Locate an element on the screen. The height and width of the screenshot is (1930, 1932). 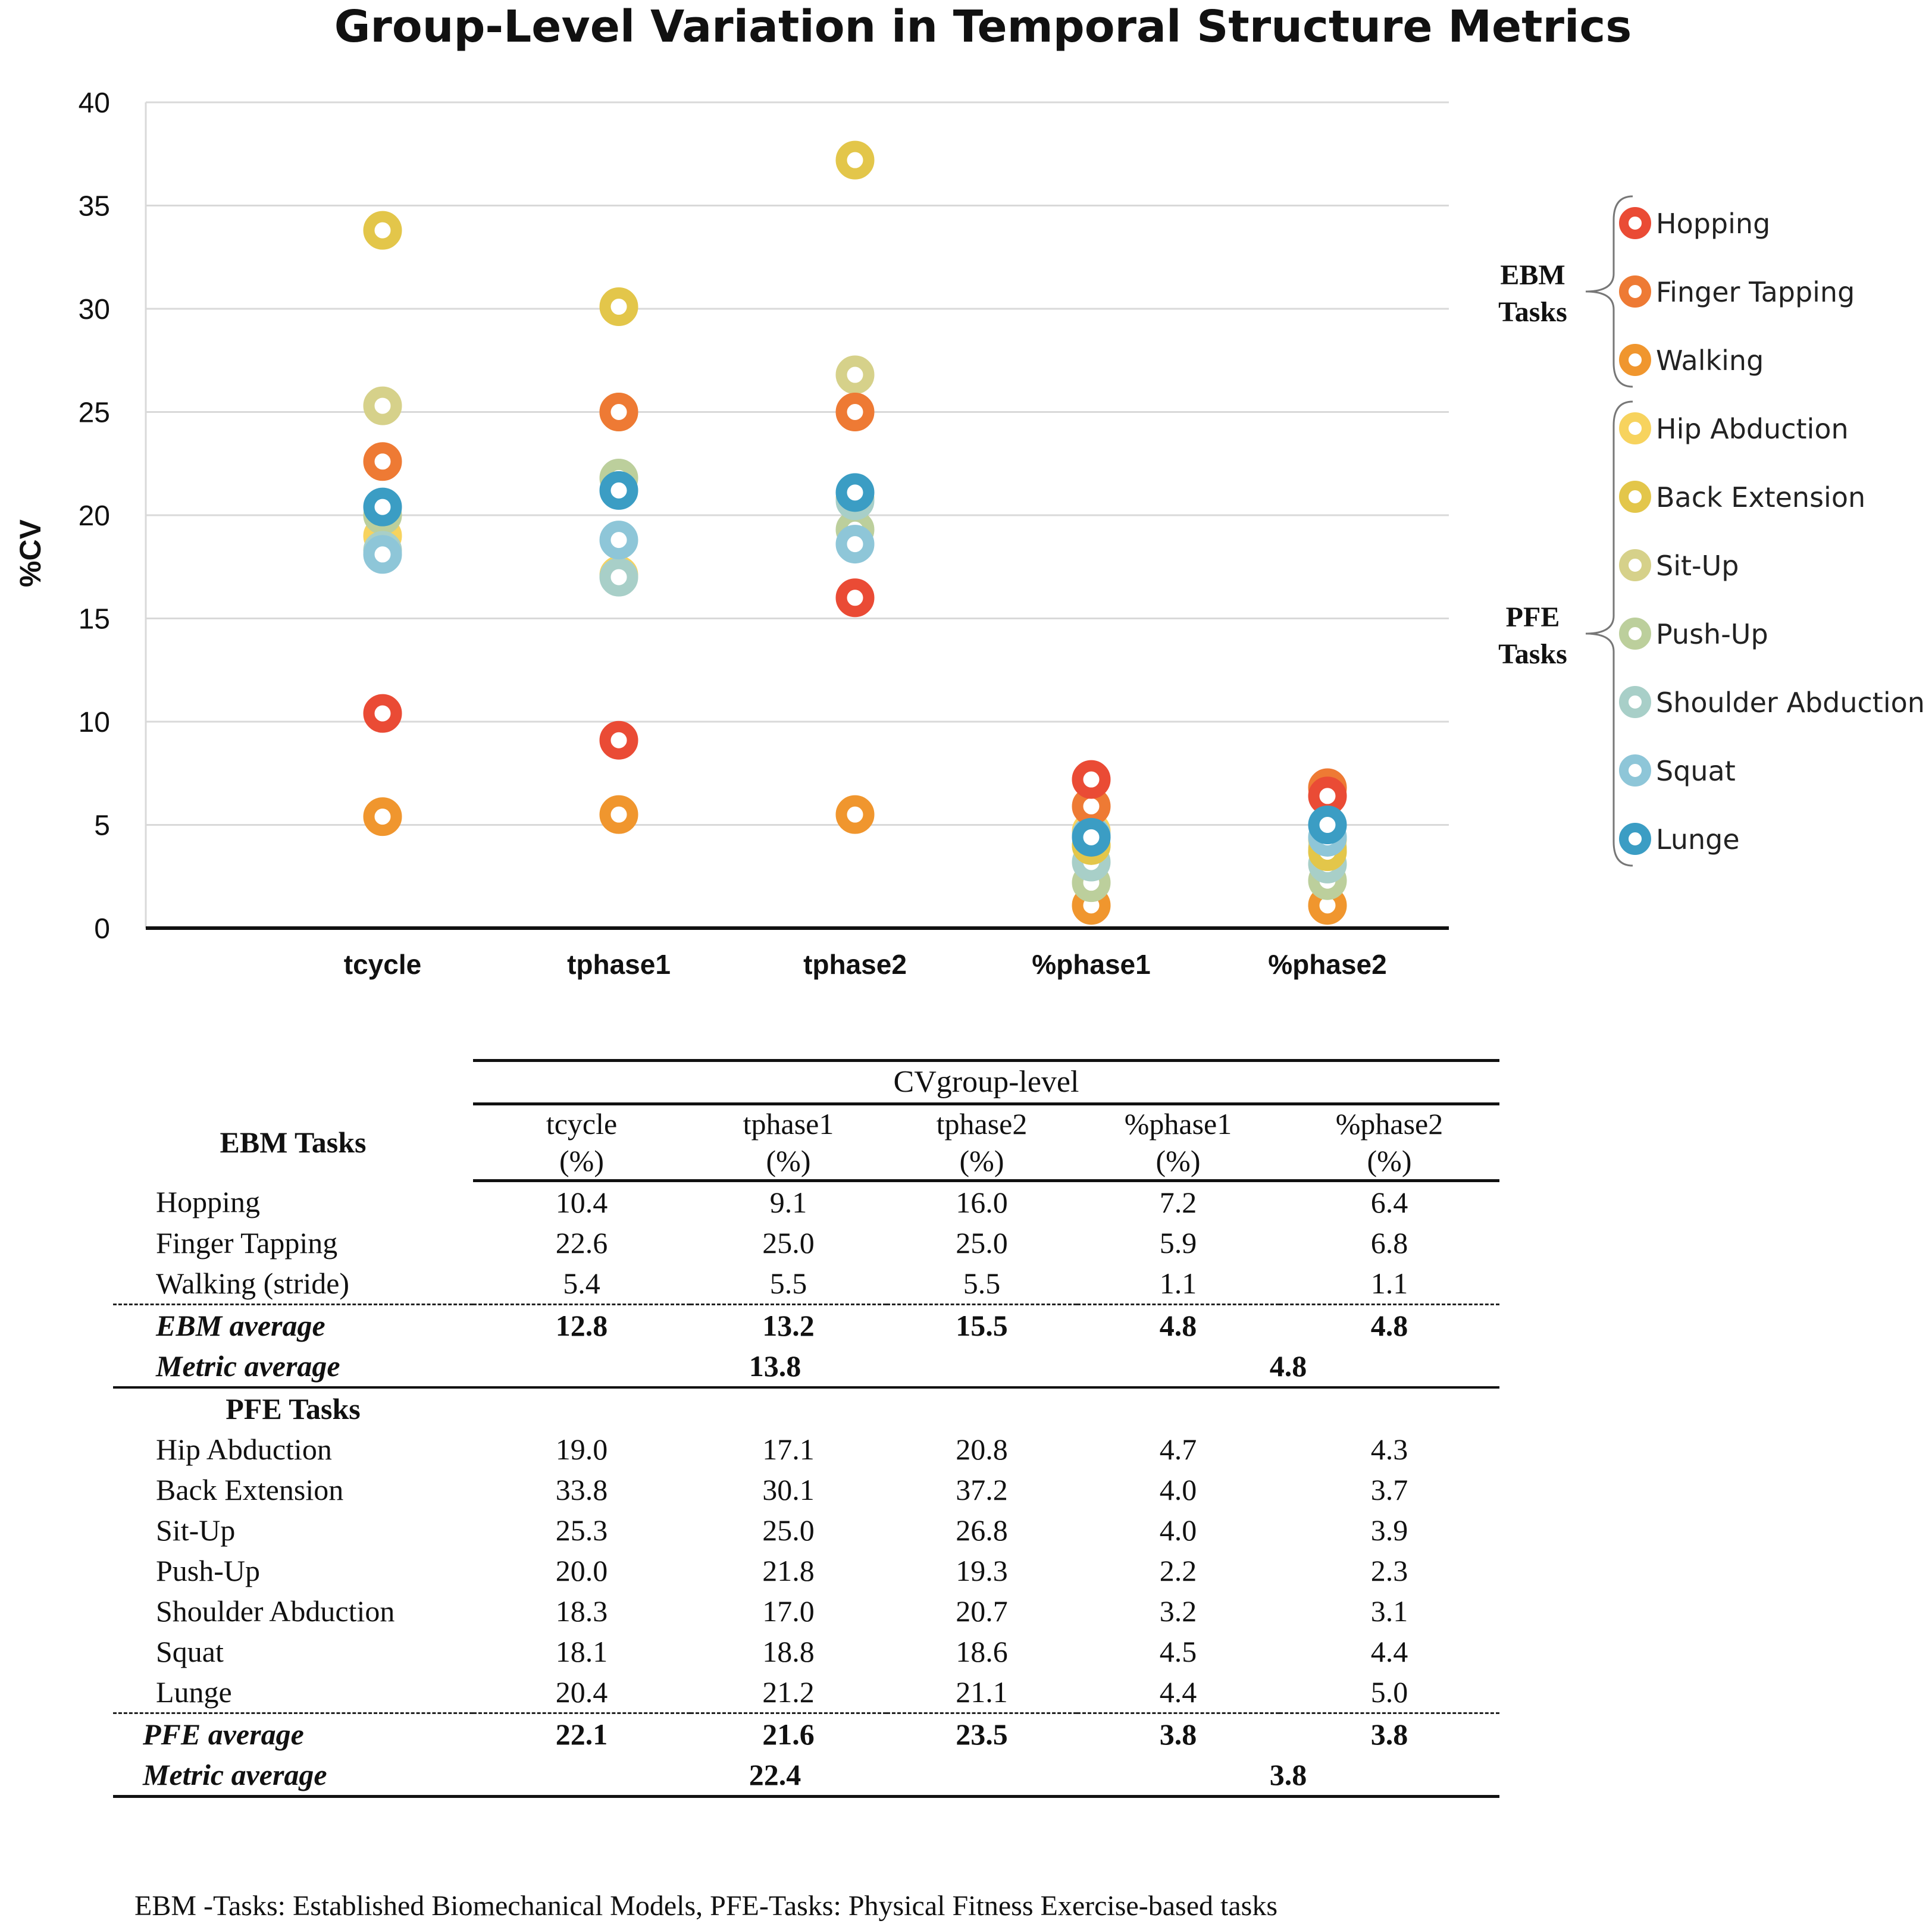
y-tick-label: 15 is located at coordinates (95, 620).